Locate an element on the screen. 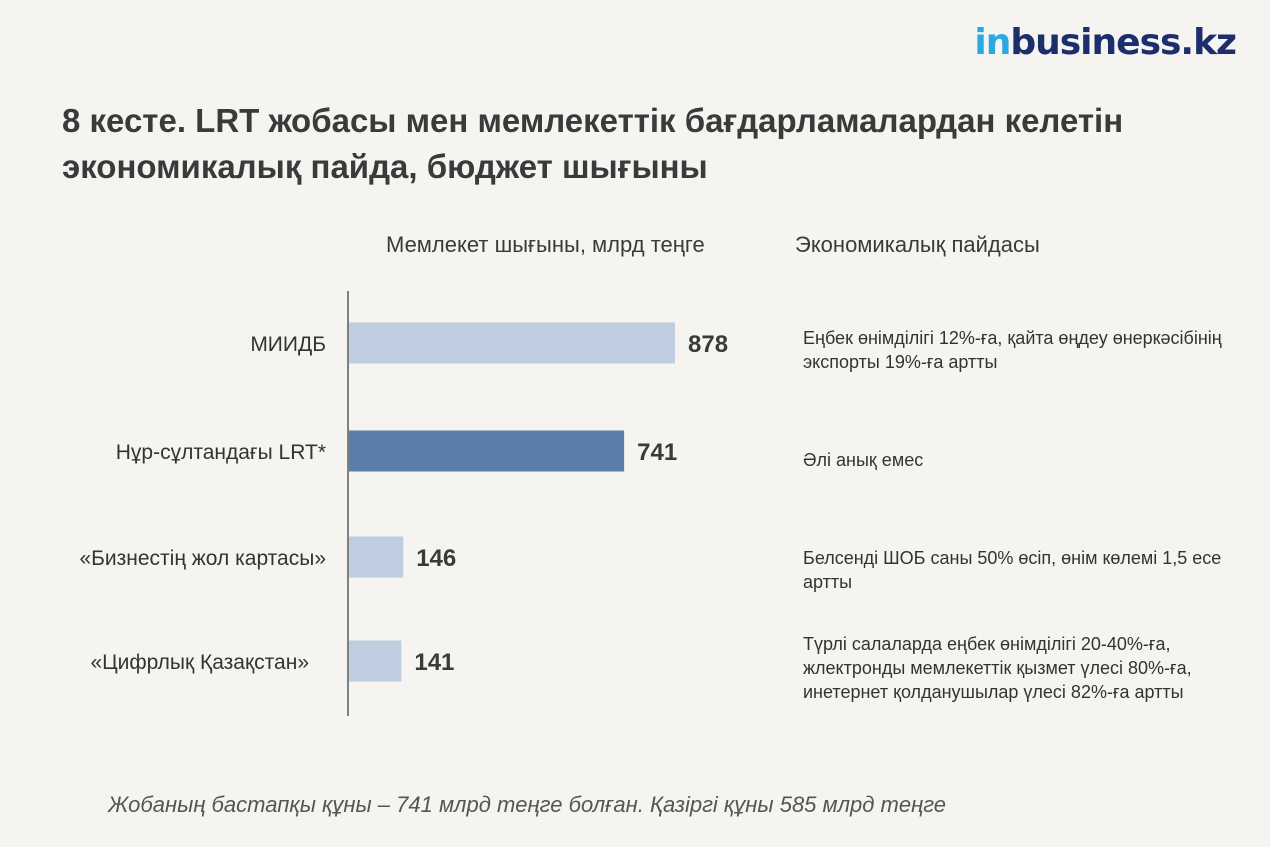  logo-part-business: business.kz is located at coordinates (1123, 42).